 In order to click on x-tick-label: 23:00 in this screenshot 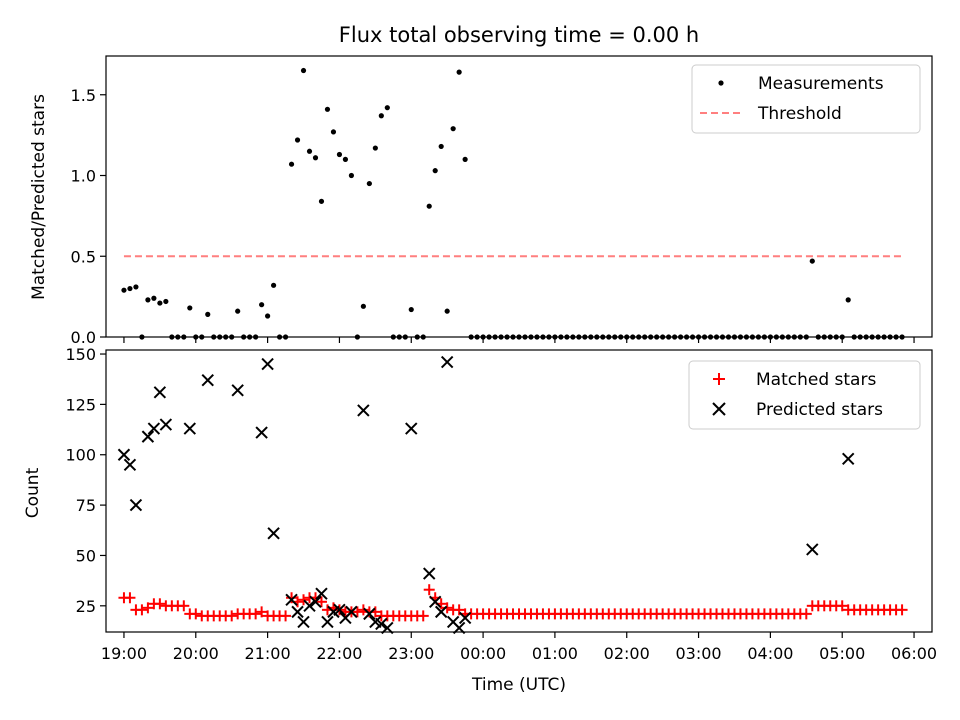, I will do `click(411, 653)`.